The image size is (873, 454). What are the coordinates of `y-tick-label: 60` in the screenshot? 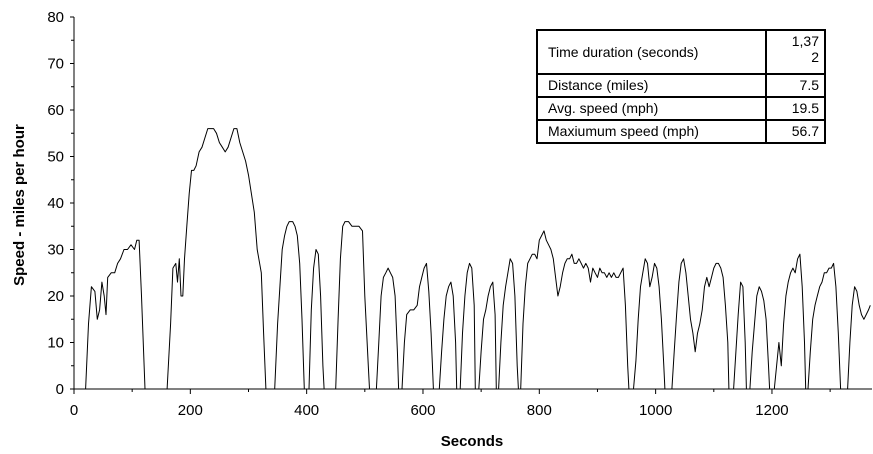 It's located at (55, 110).